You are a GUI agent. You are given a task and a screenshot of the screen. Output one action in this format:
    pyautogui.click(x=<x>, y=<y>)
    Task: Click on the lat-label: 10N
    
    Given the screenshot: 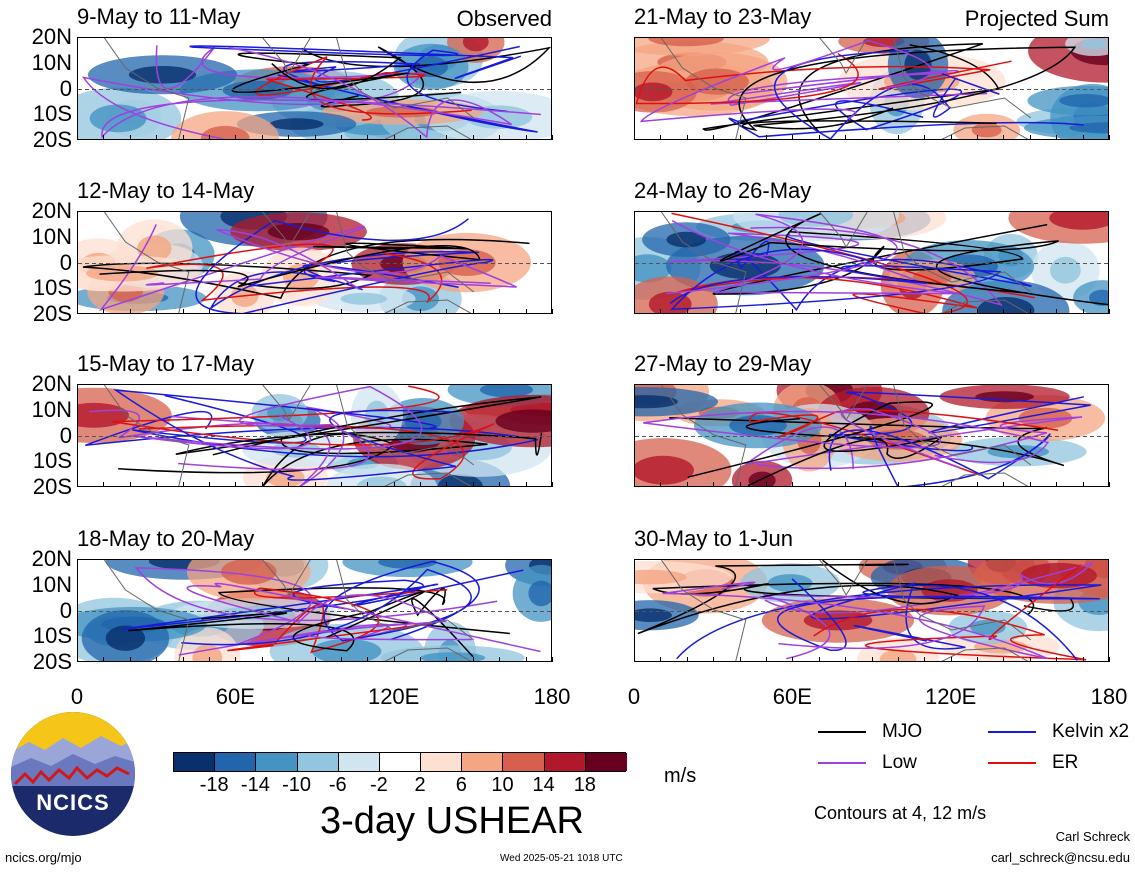 What is the action you would take?
    pyautogui.click(x=51, y=584)
    